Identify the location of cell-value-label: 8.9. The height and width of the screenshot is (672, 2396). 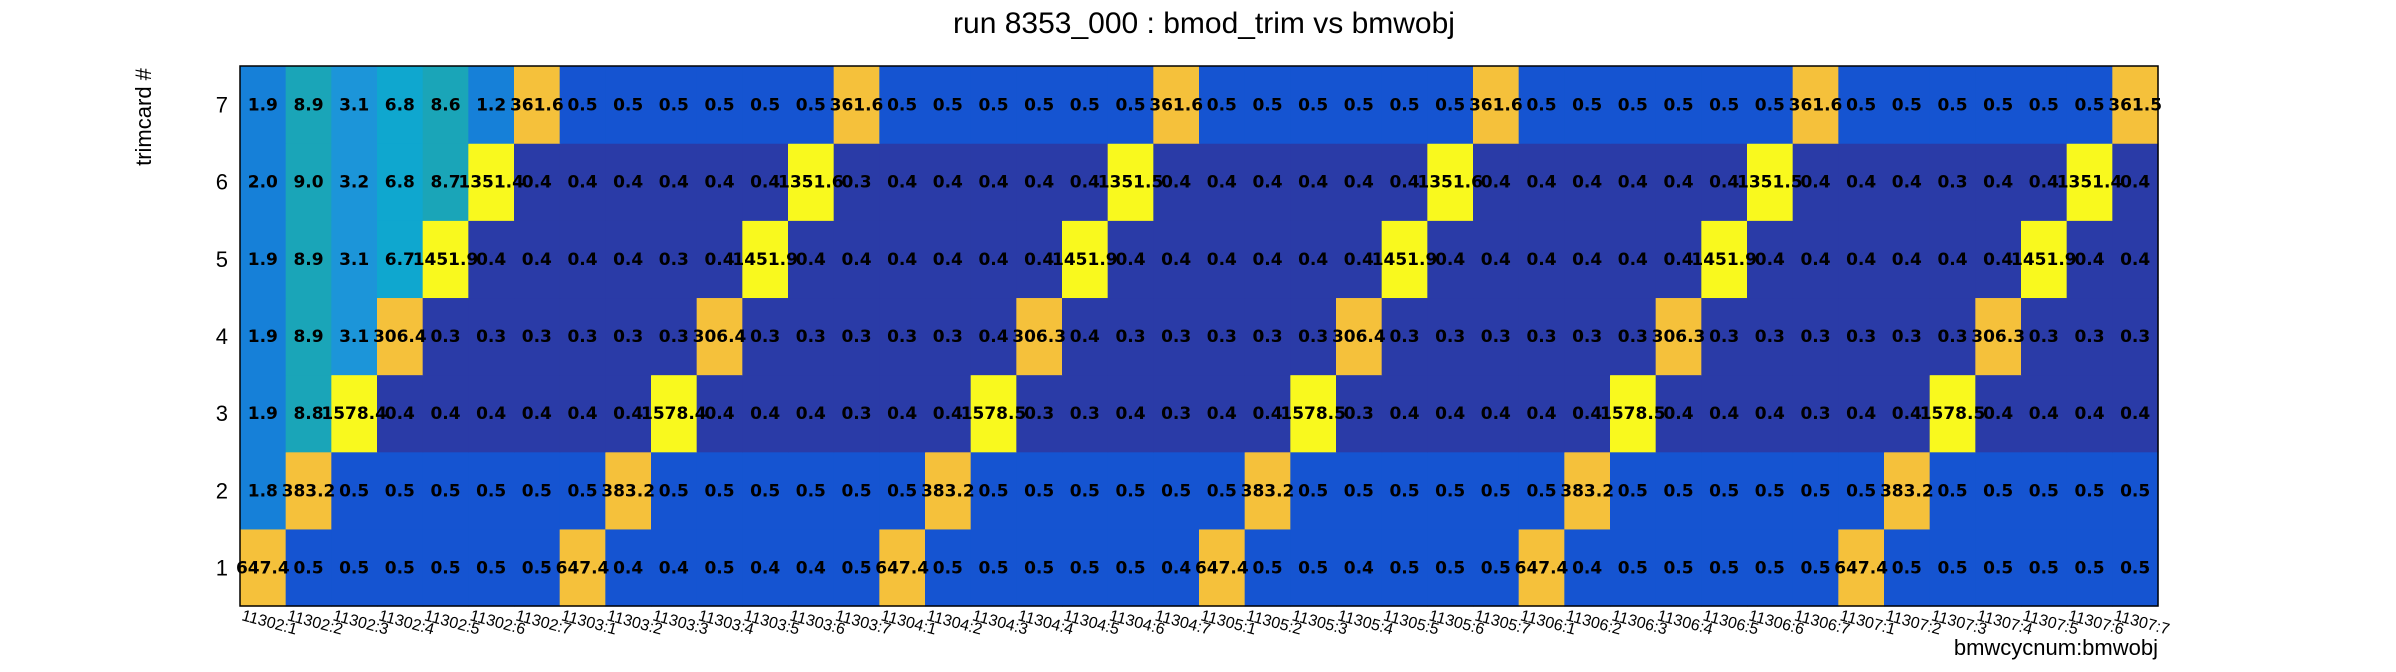
(308, 260).